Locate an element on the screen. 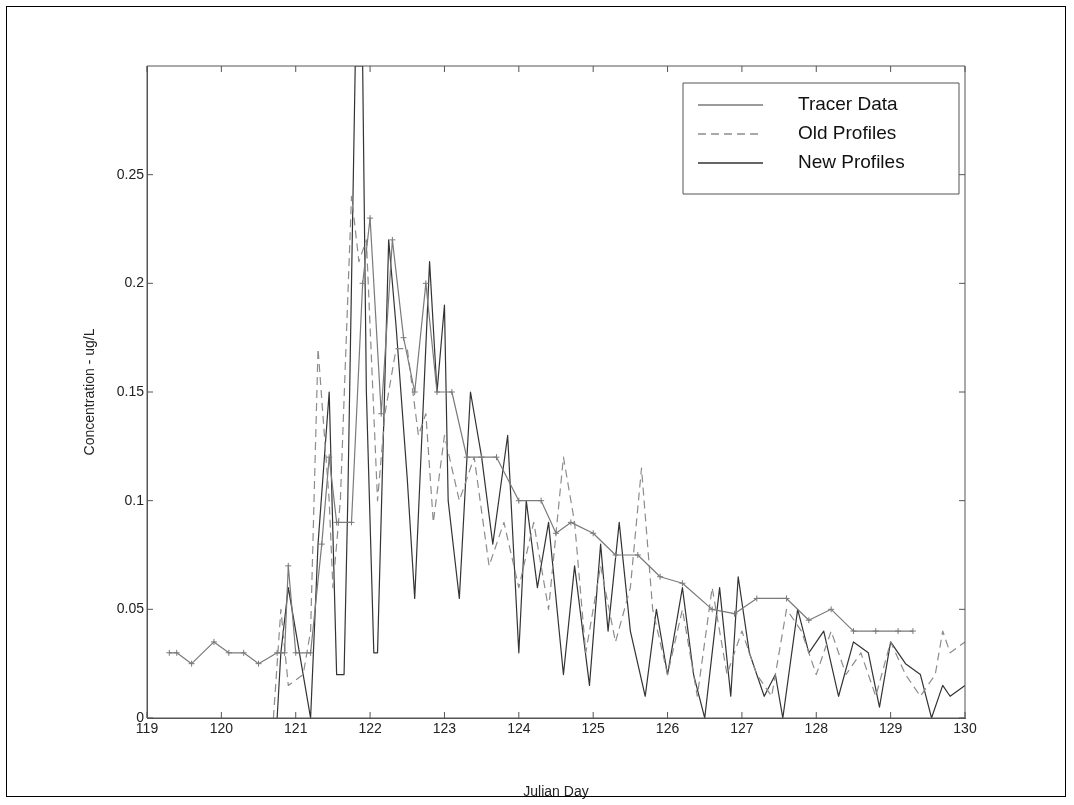 The image size is (1074, 805). x-tick-label: 120 is located at coordinates (221, 728).